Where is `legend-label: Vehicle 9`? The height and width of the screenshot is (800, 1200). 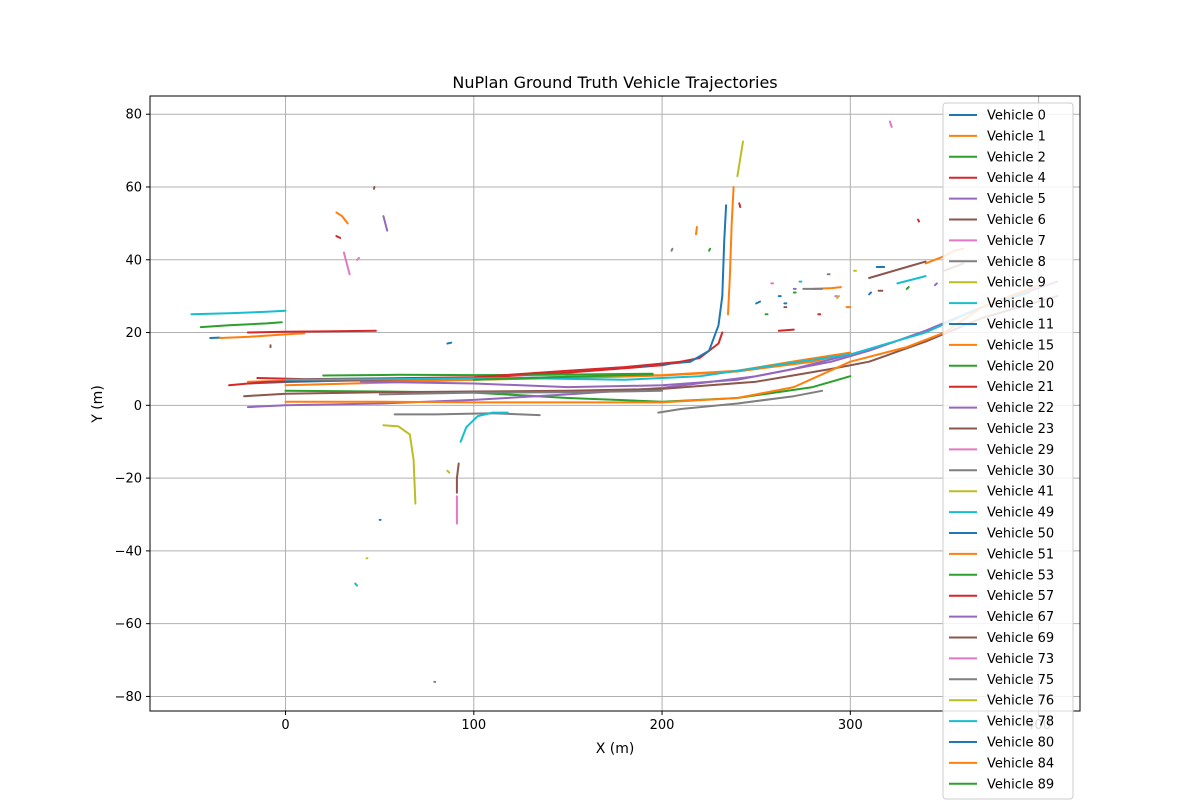
legend-label: Vehicle 9 is located at coordinates (1016, 283).